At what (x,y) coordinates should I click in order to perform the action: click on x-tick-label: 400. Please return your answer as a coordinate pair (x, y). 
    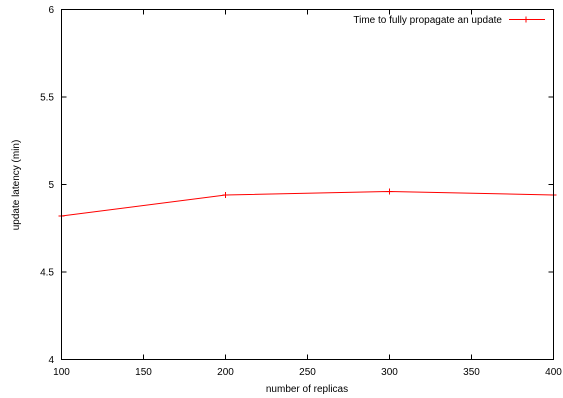
    Looking at the image, I should click on (553, 372).